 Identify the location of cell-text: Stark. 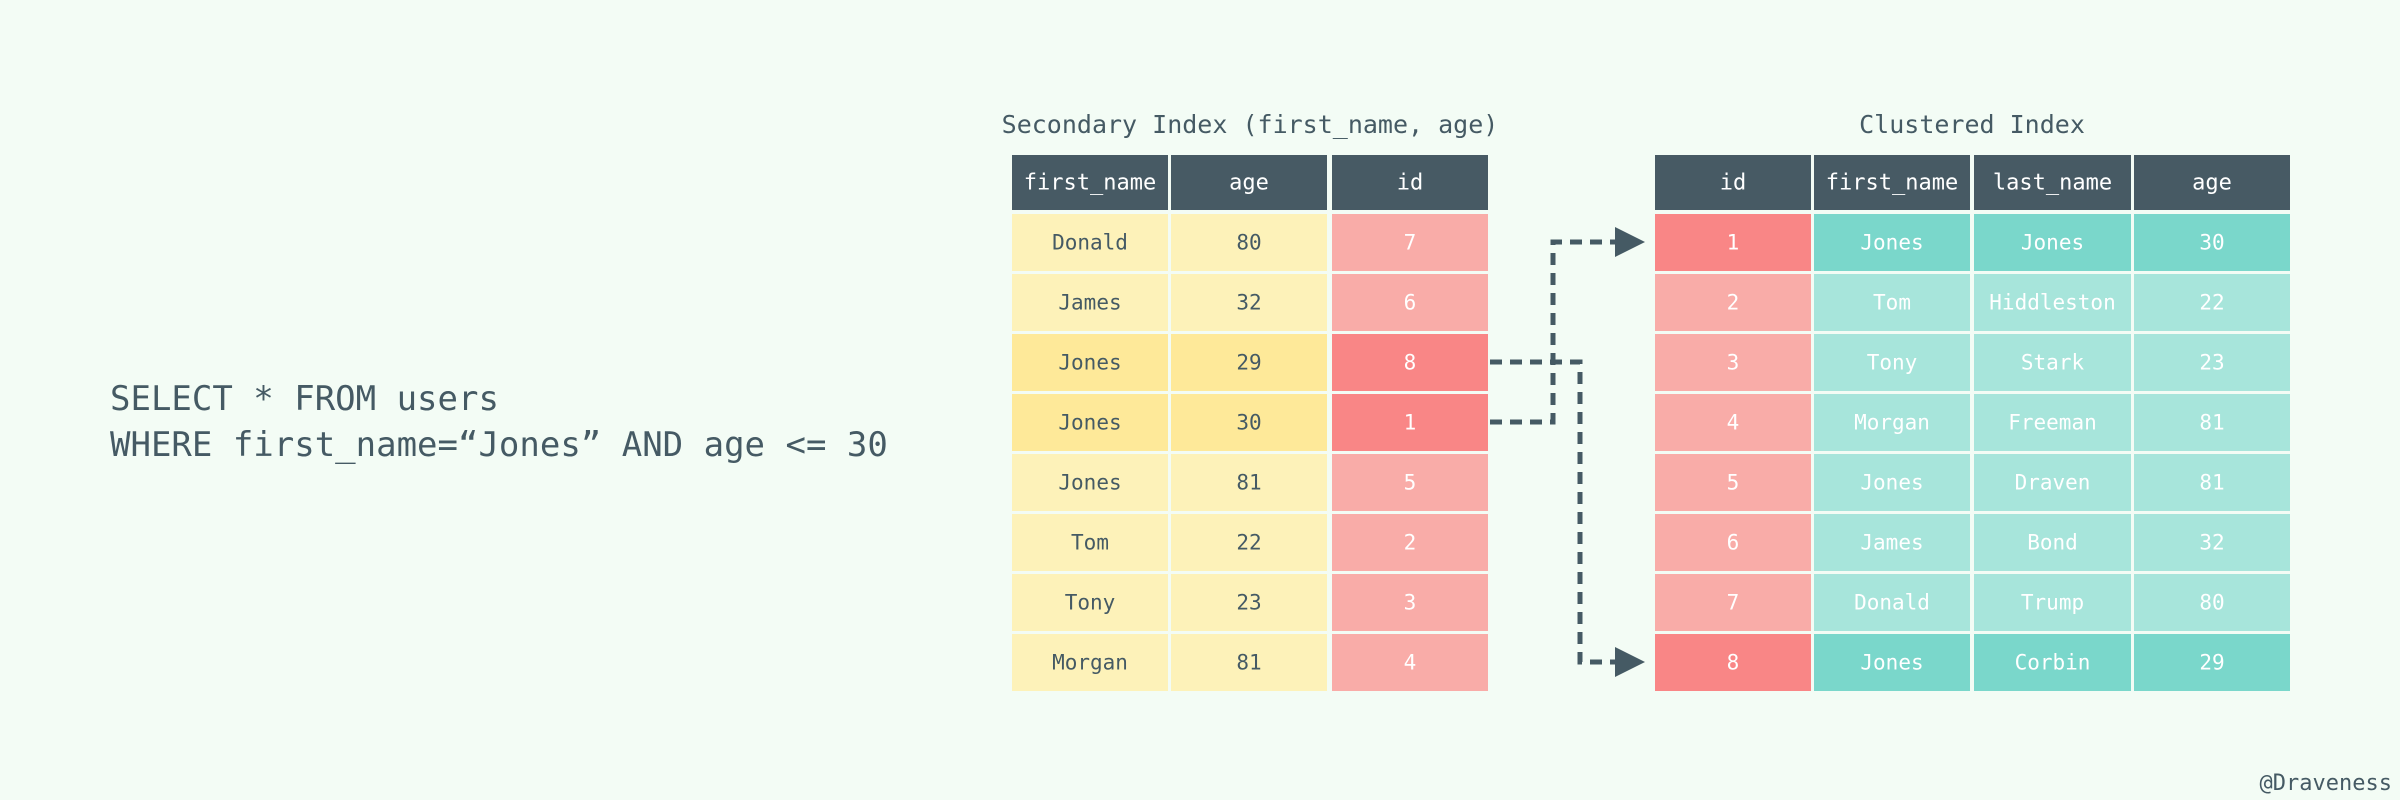
(2053, 363).